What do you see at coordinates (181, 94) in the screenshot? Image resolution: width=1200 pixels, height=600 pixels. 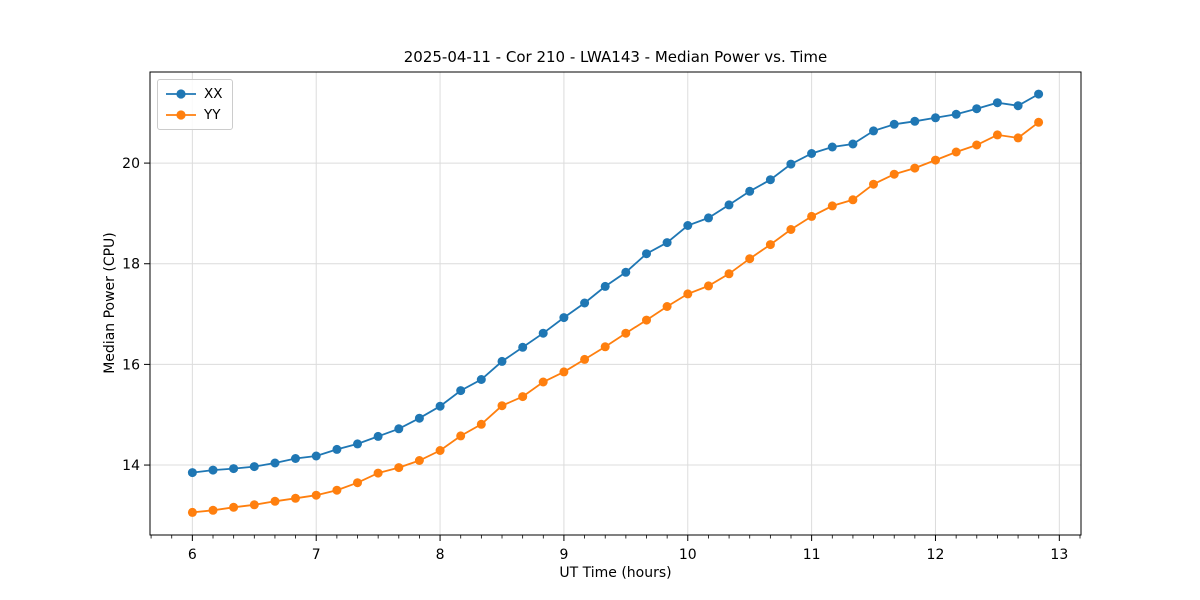 I see `legend-swatch-xx-icon` at bounding box center [181, 94].